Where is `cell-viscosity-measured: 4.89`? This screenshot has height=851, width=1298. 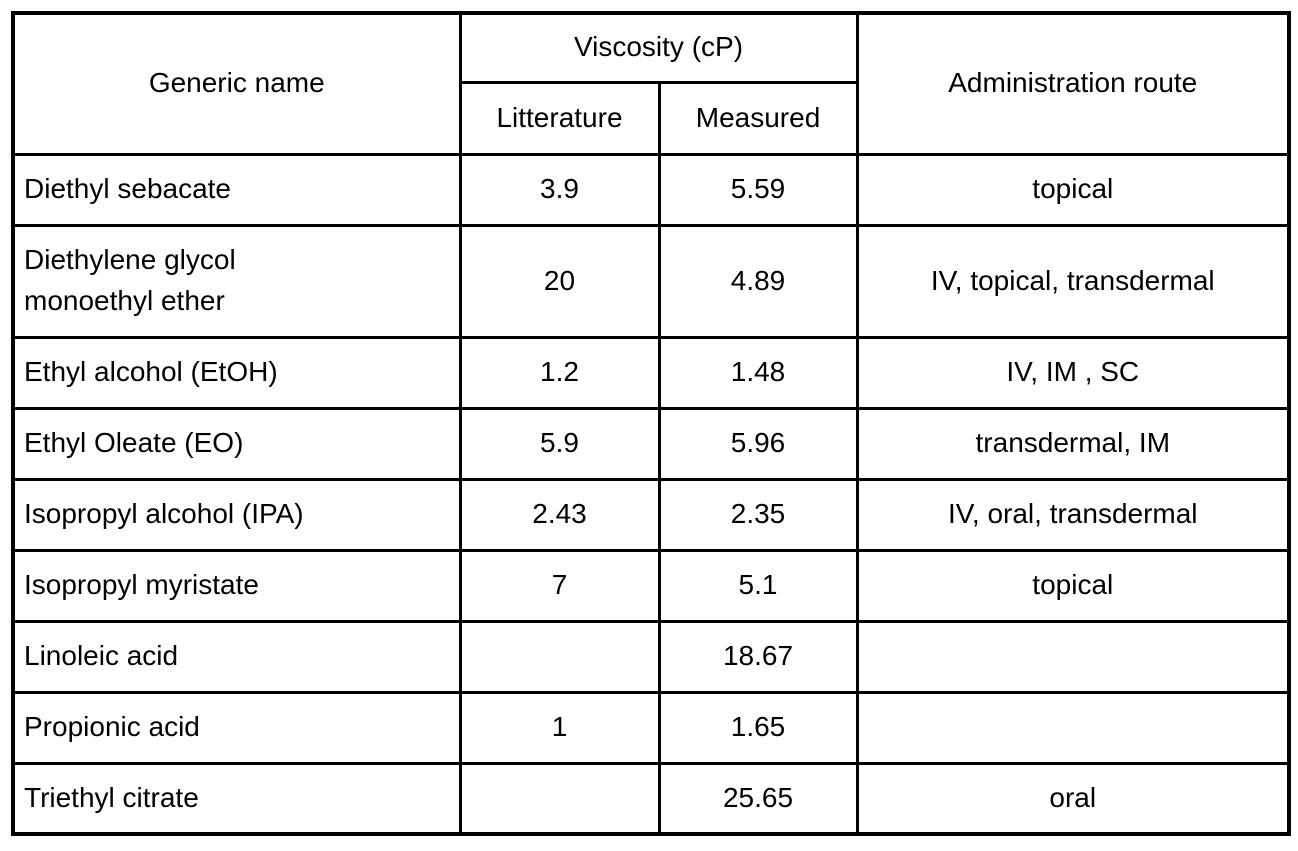
cell-viscosity-measured: 4.89 is located at coordinates (758, 281).